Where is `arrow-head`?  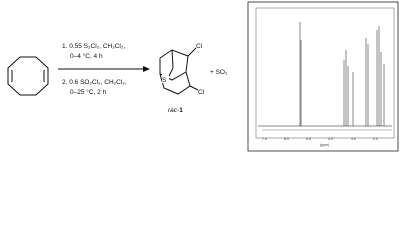 arrow-head is located at coordinates (146, 69).